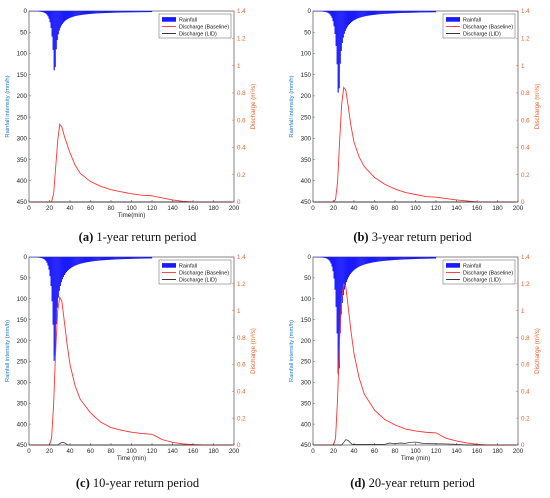 The width and height of the screenshot is (550, 498). Describe the element at coordinates (49, 208) in the screenshot. I see `x-tick-label: 20` at that location.